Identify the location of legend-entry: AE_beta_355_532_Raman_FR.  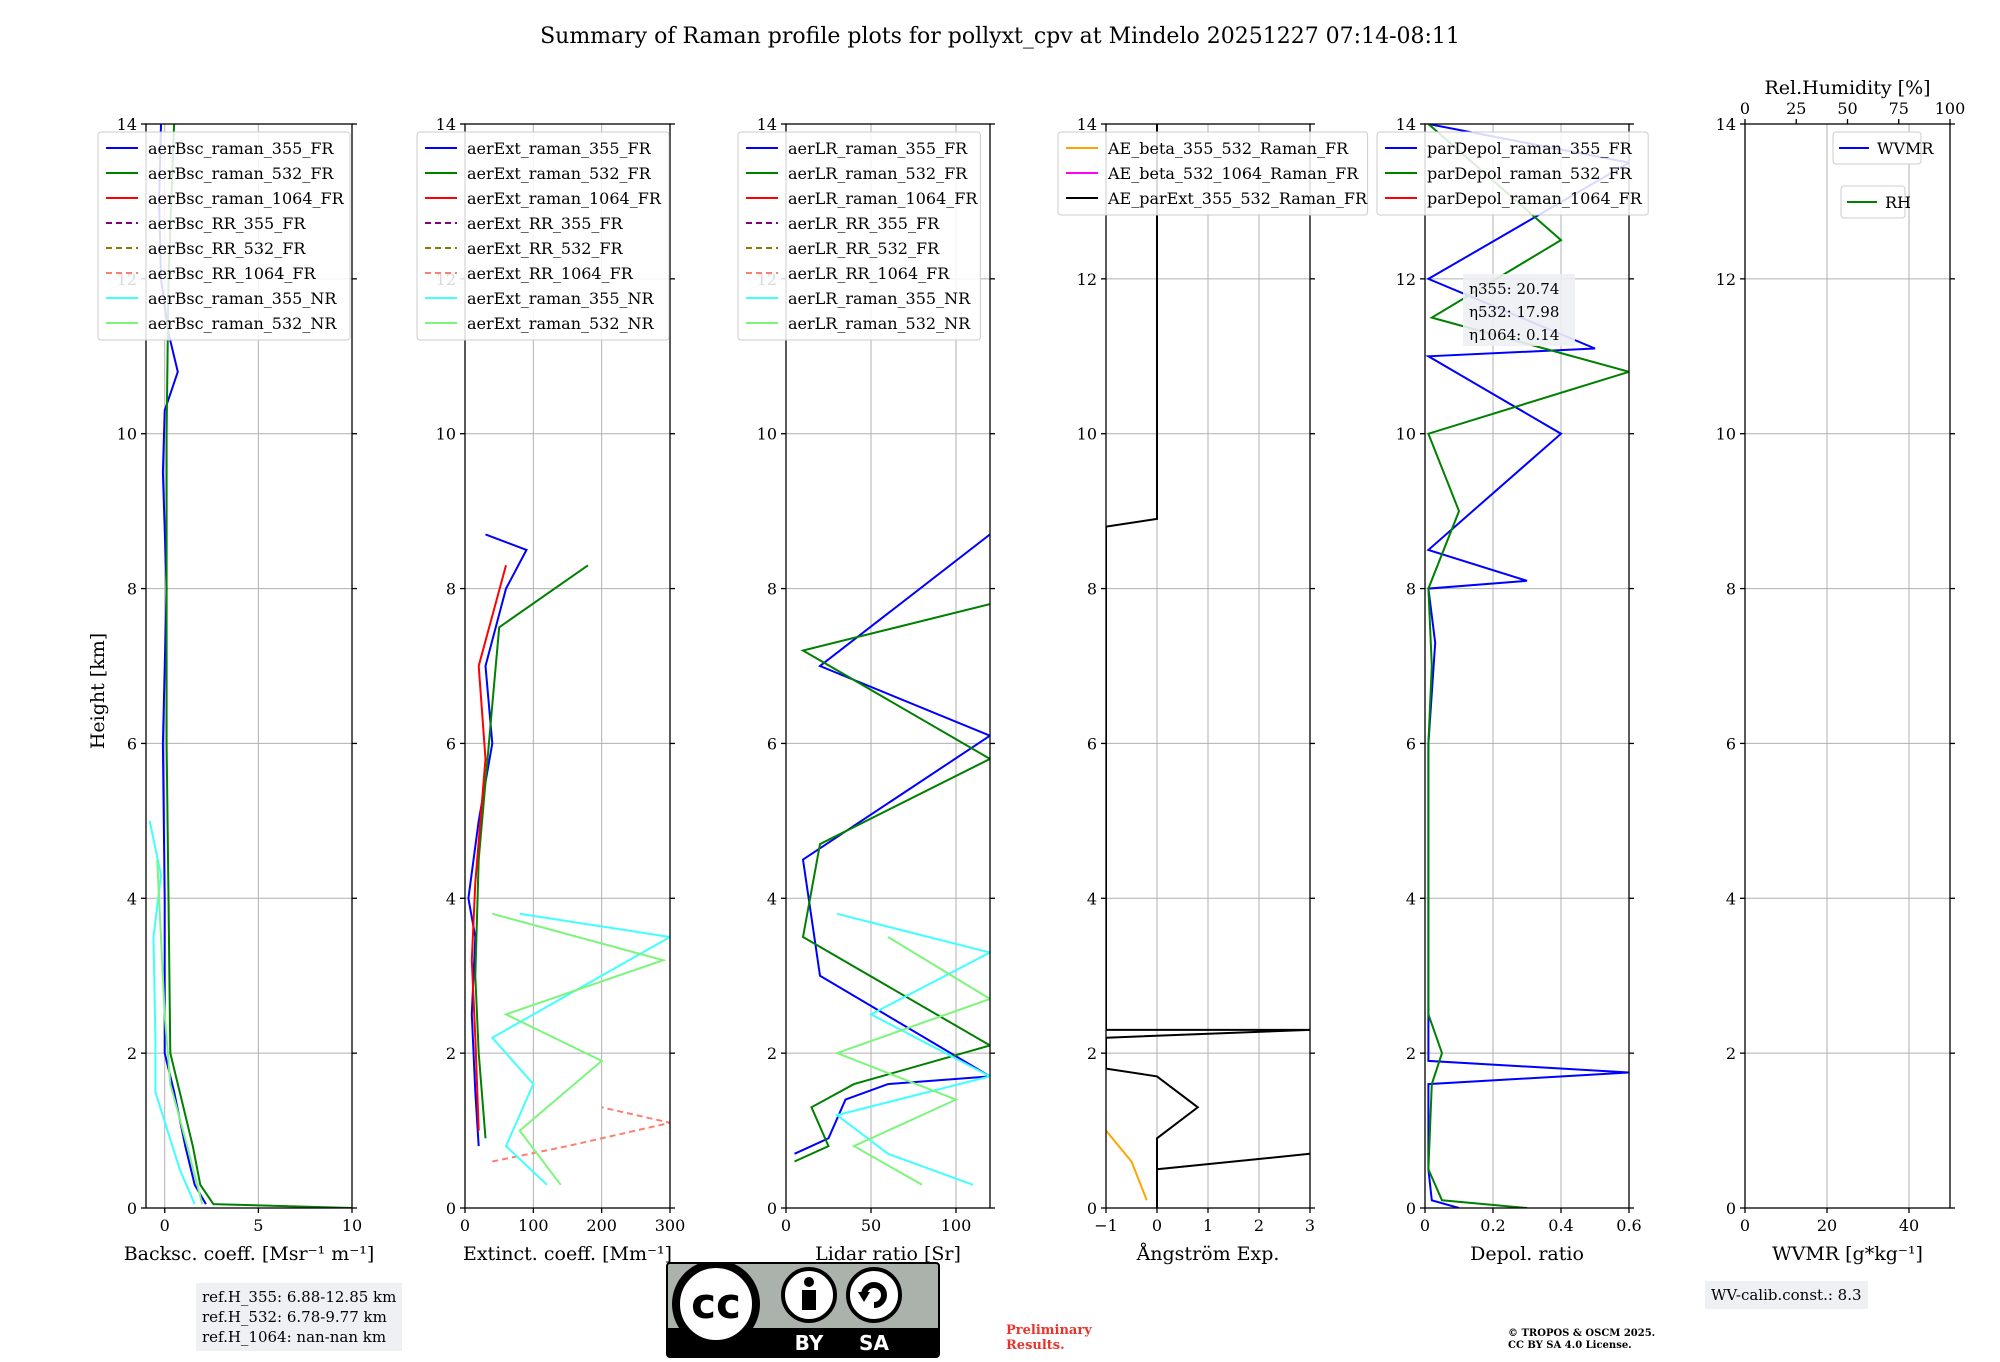
(1228, 148).